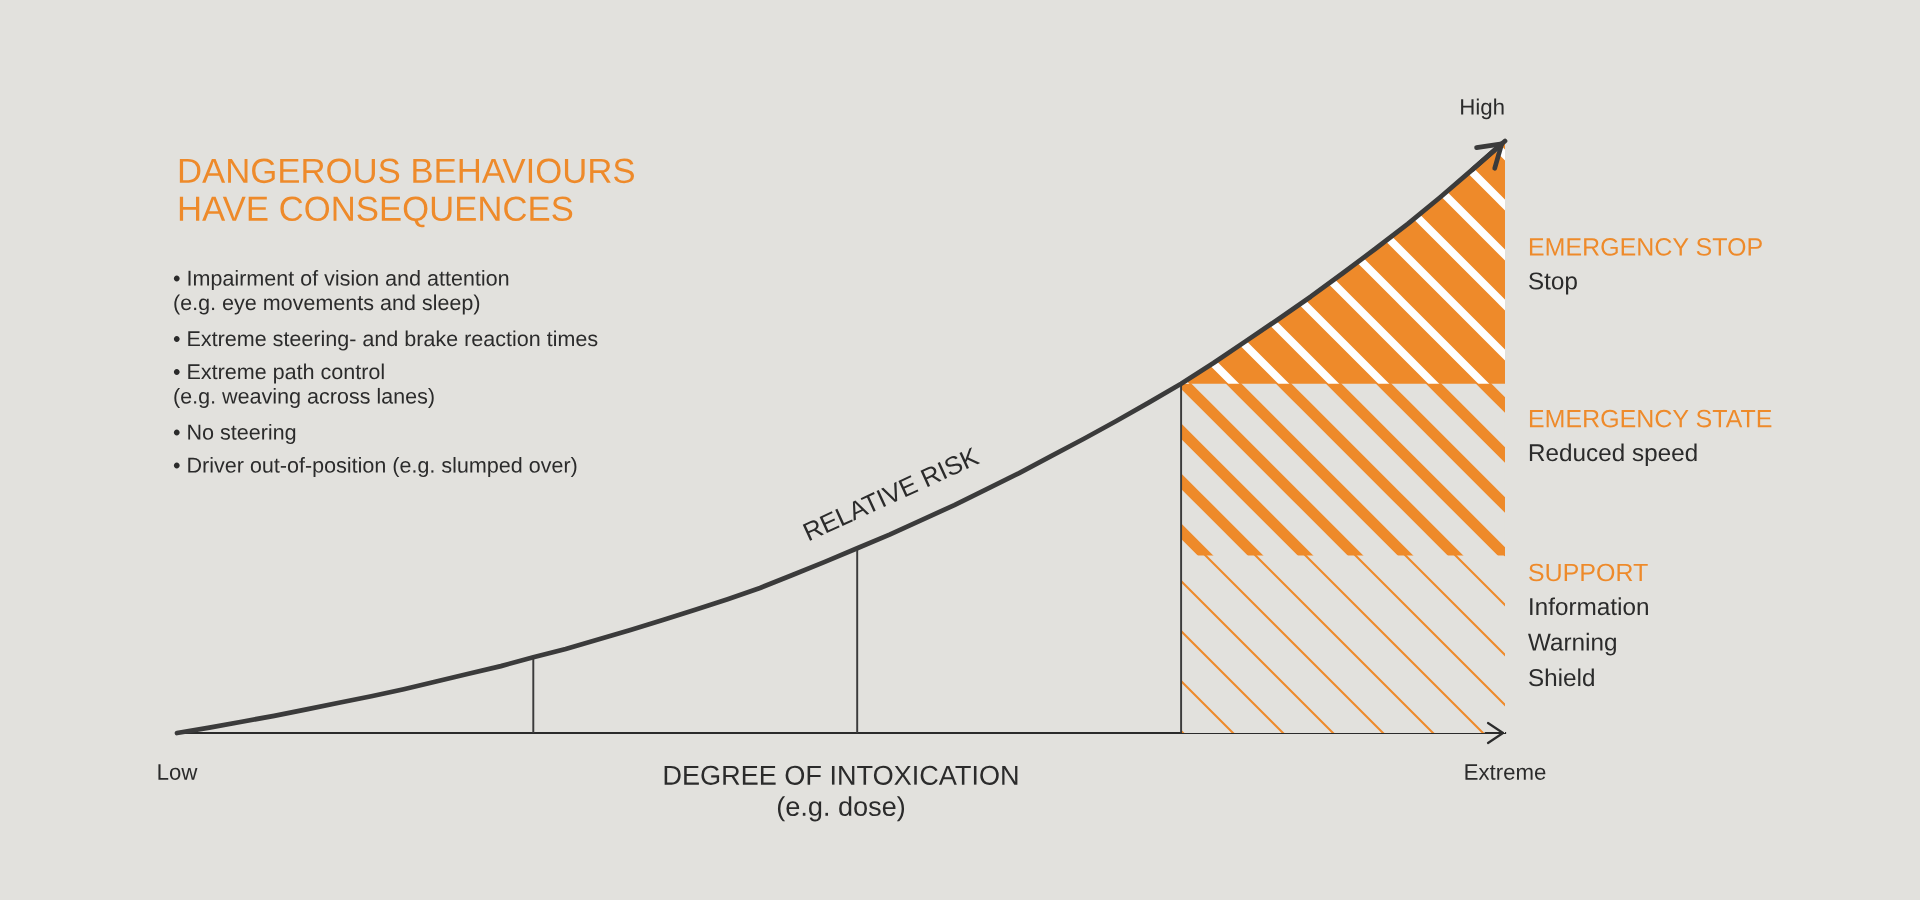 This screenshot has height=900, width=1920. Describe the element at coordinates (385, 340) in the screenshot. I see `annotation: • Extreme steering- and brake reaction times` at that location.